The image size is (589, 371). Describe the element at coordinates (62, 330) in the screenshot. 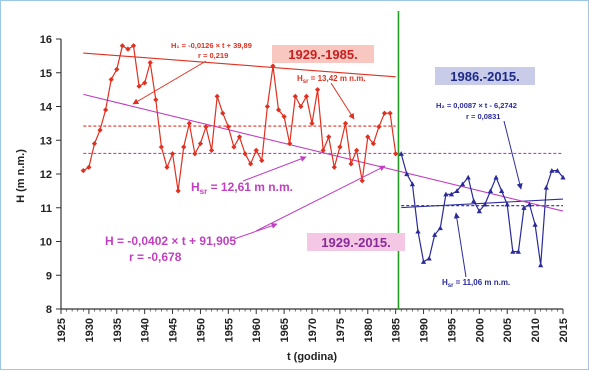

I see `x-tick-label: 1925` at that location.